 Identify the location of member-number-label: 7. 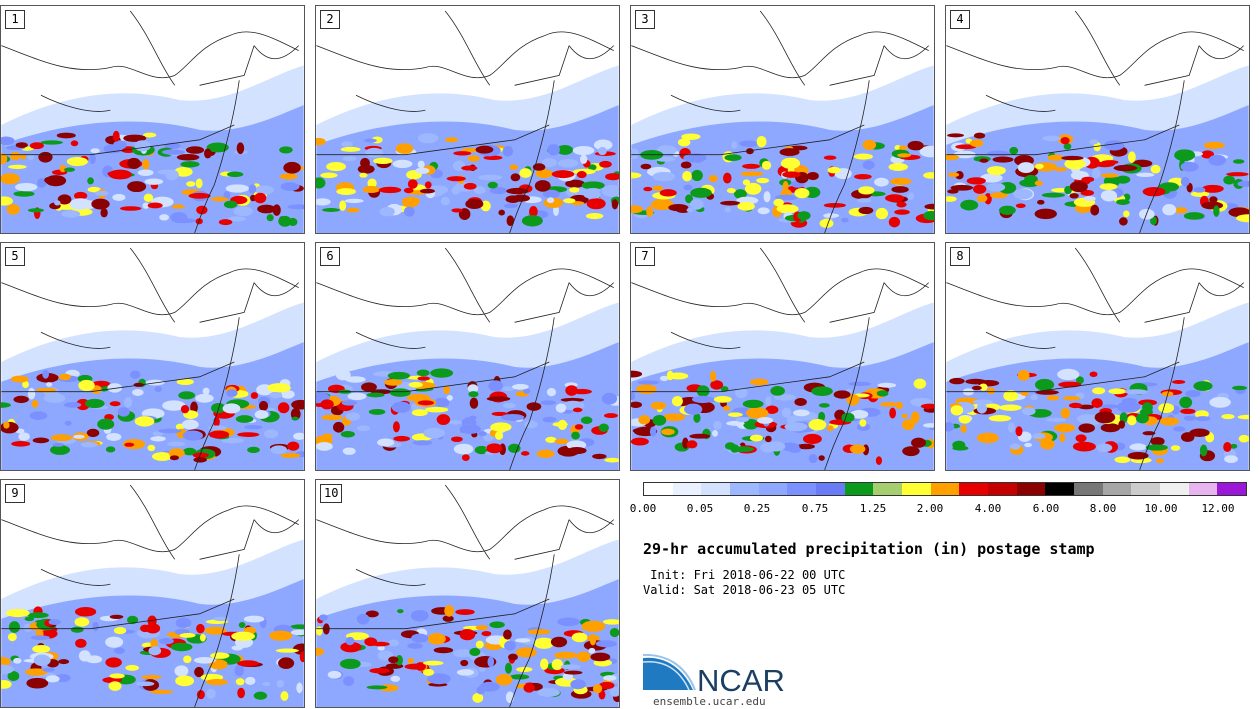
(645, 256).